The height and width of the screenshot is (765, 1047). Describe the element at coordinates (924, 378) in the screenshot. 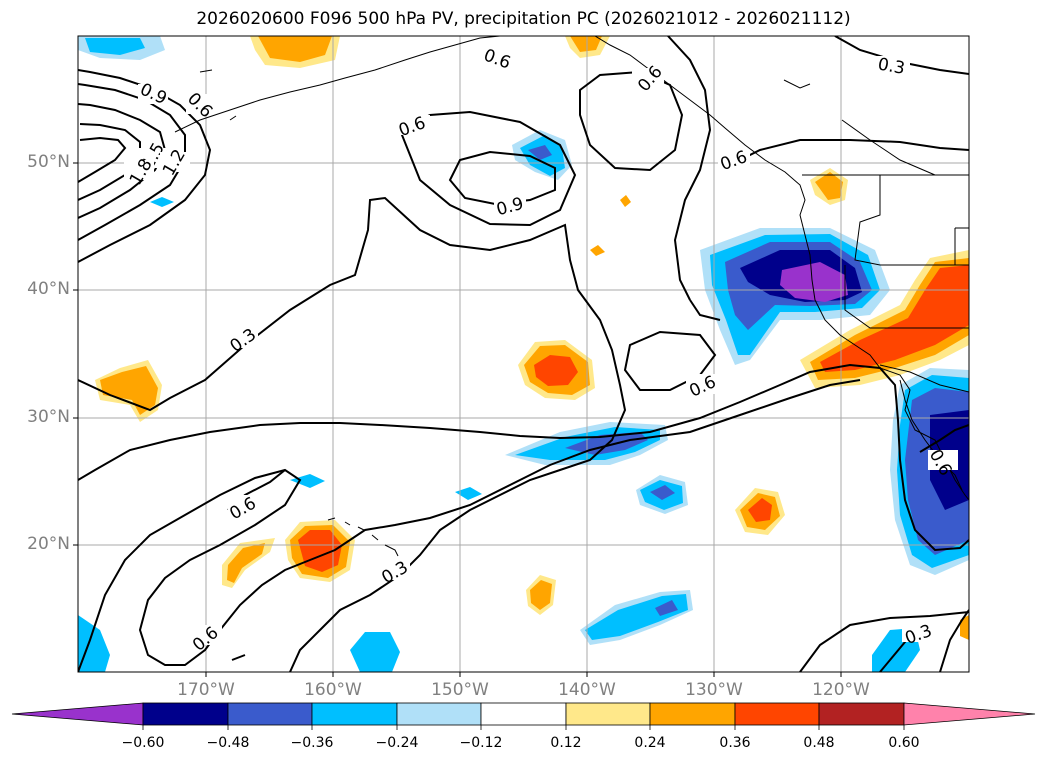

I see `mexico-border` at that location.